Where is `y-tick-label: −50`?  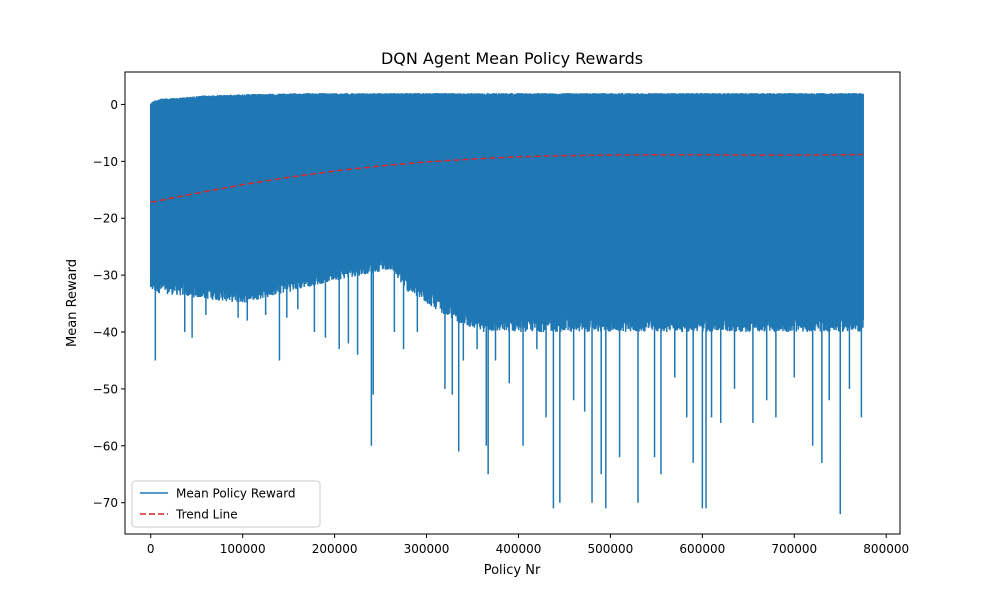 y-tick-label: −50 is located at coordinates (105, 389).